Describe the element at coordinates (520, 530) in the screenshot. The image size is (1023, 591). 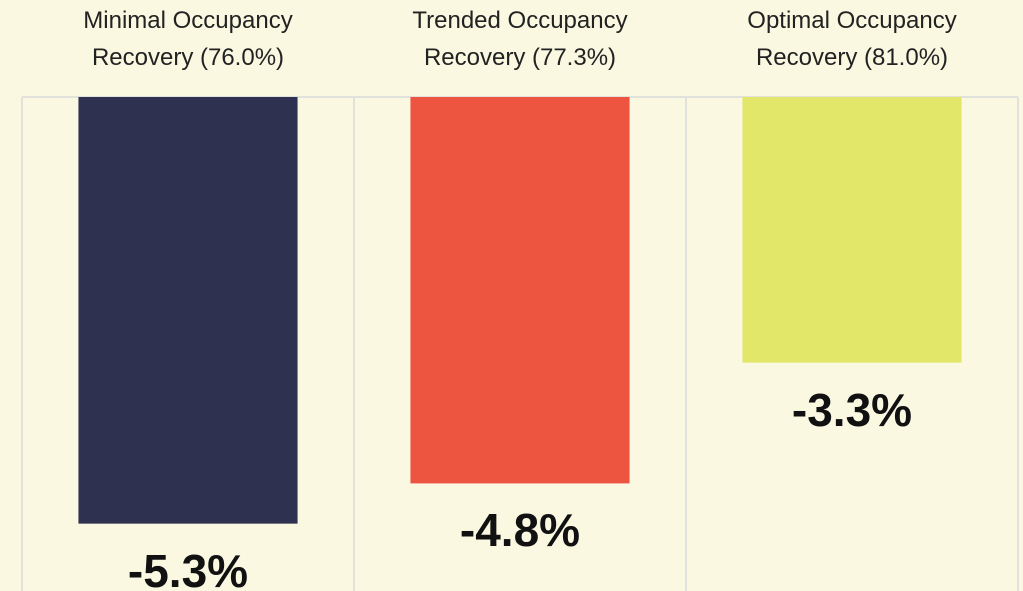
I see `value-label: -4.8%` at that location.